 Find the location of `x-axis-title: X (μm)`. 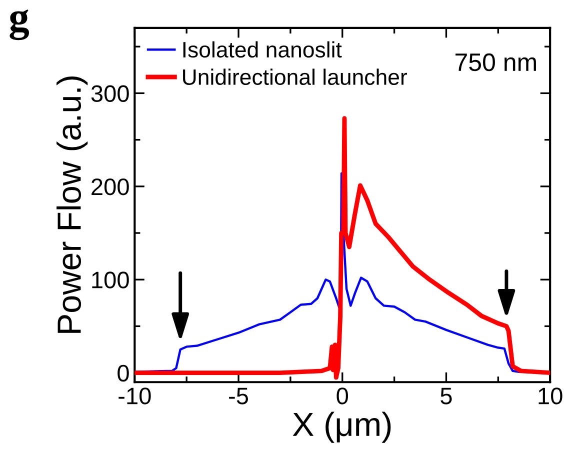

x-axis-title: X (μm) is located at coordinates (341, 427).